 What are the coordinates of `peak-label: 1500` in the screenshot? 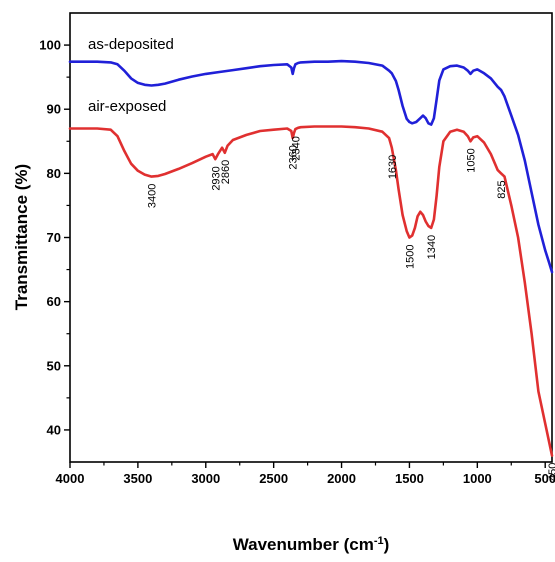 It's located at (410, 257).